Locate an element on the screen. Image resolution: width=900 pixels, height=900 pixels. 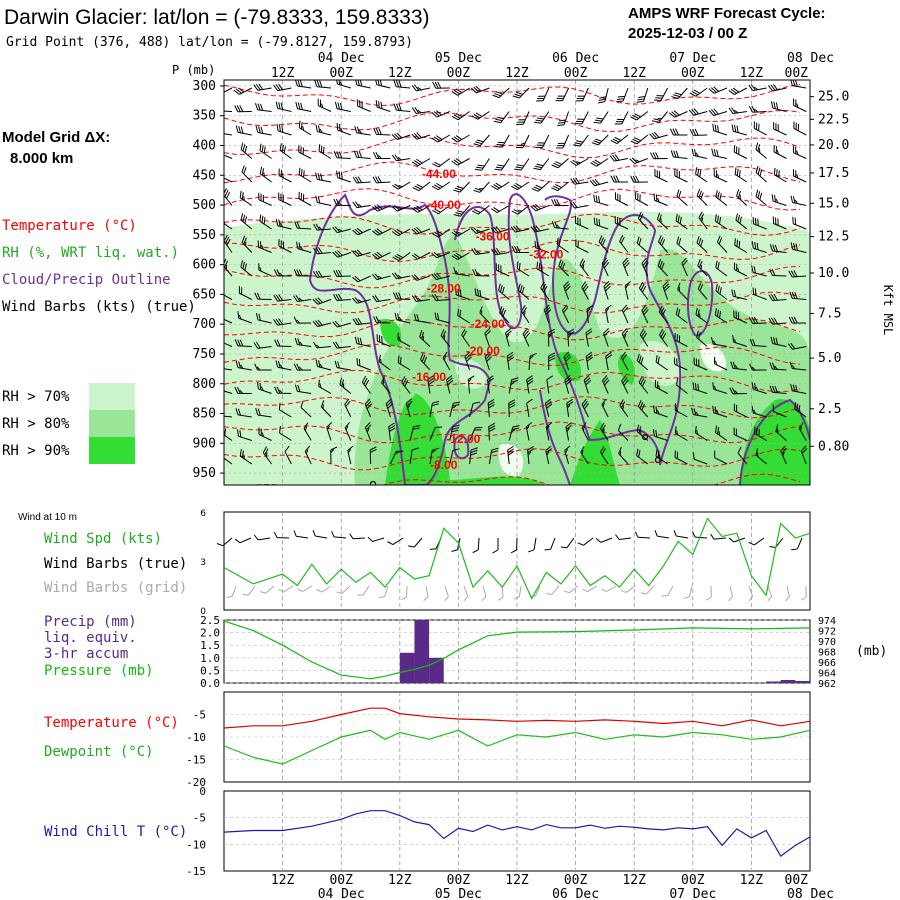
barb-shaft is located at coordinates (326, 589).